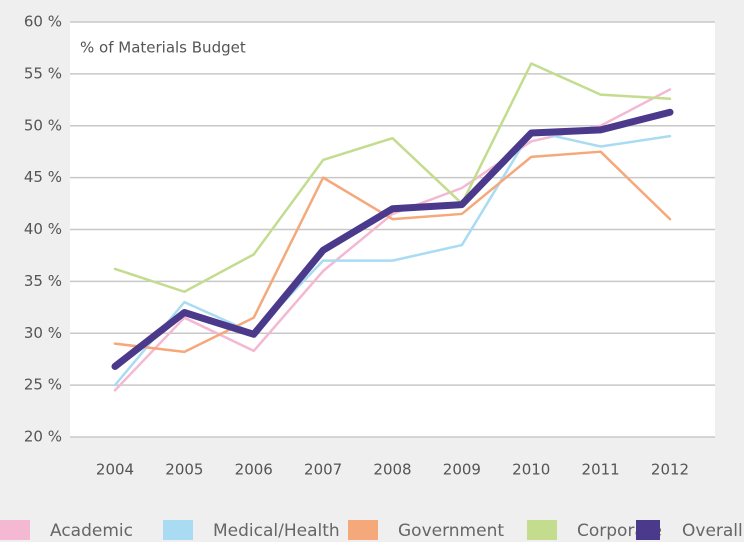 The image size is (744, 542). Describe the element at coordinates (91, 531) in the screenshot. I see `legend-label: Academic` at that location.